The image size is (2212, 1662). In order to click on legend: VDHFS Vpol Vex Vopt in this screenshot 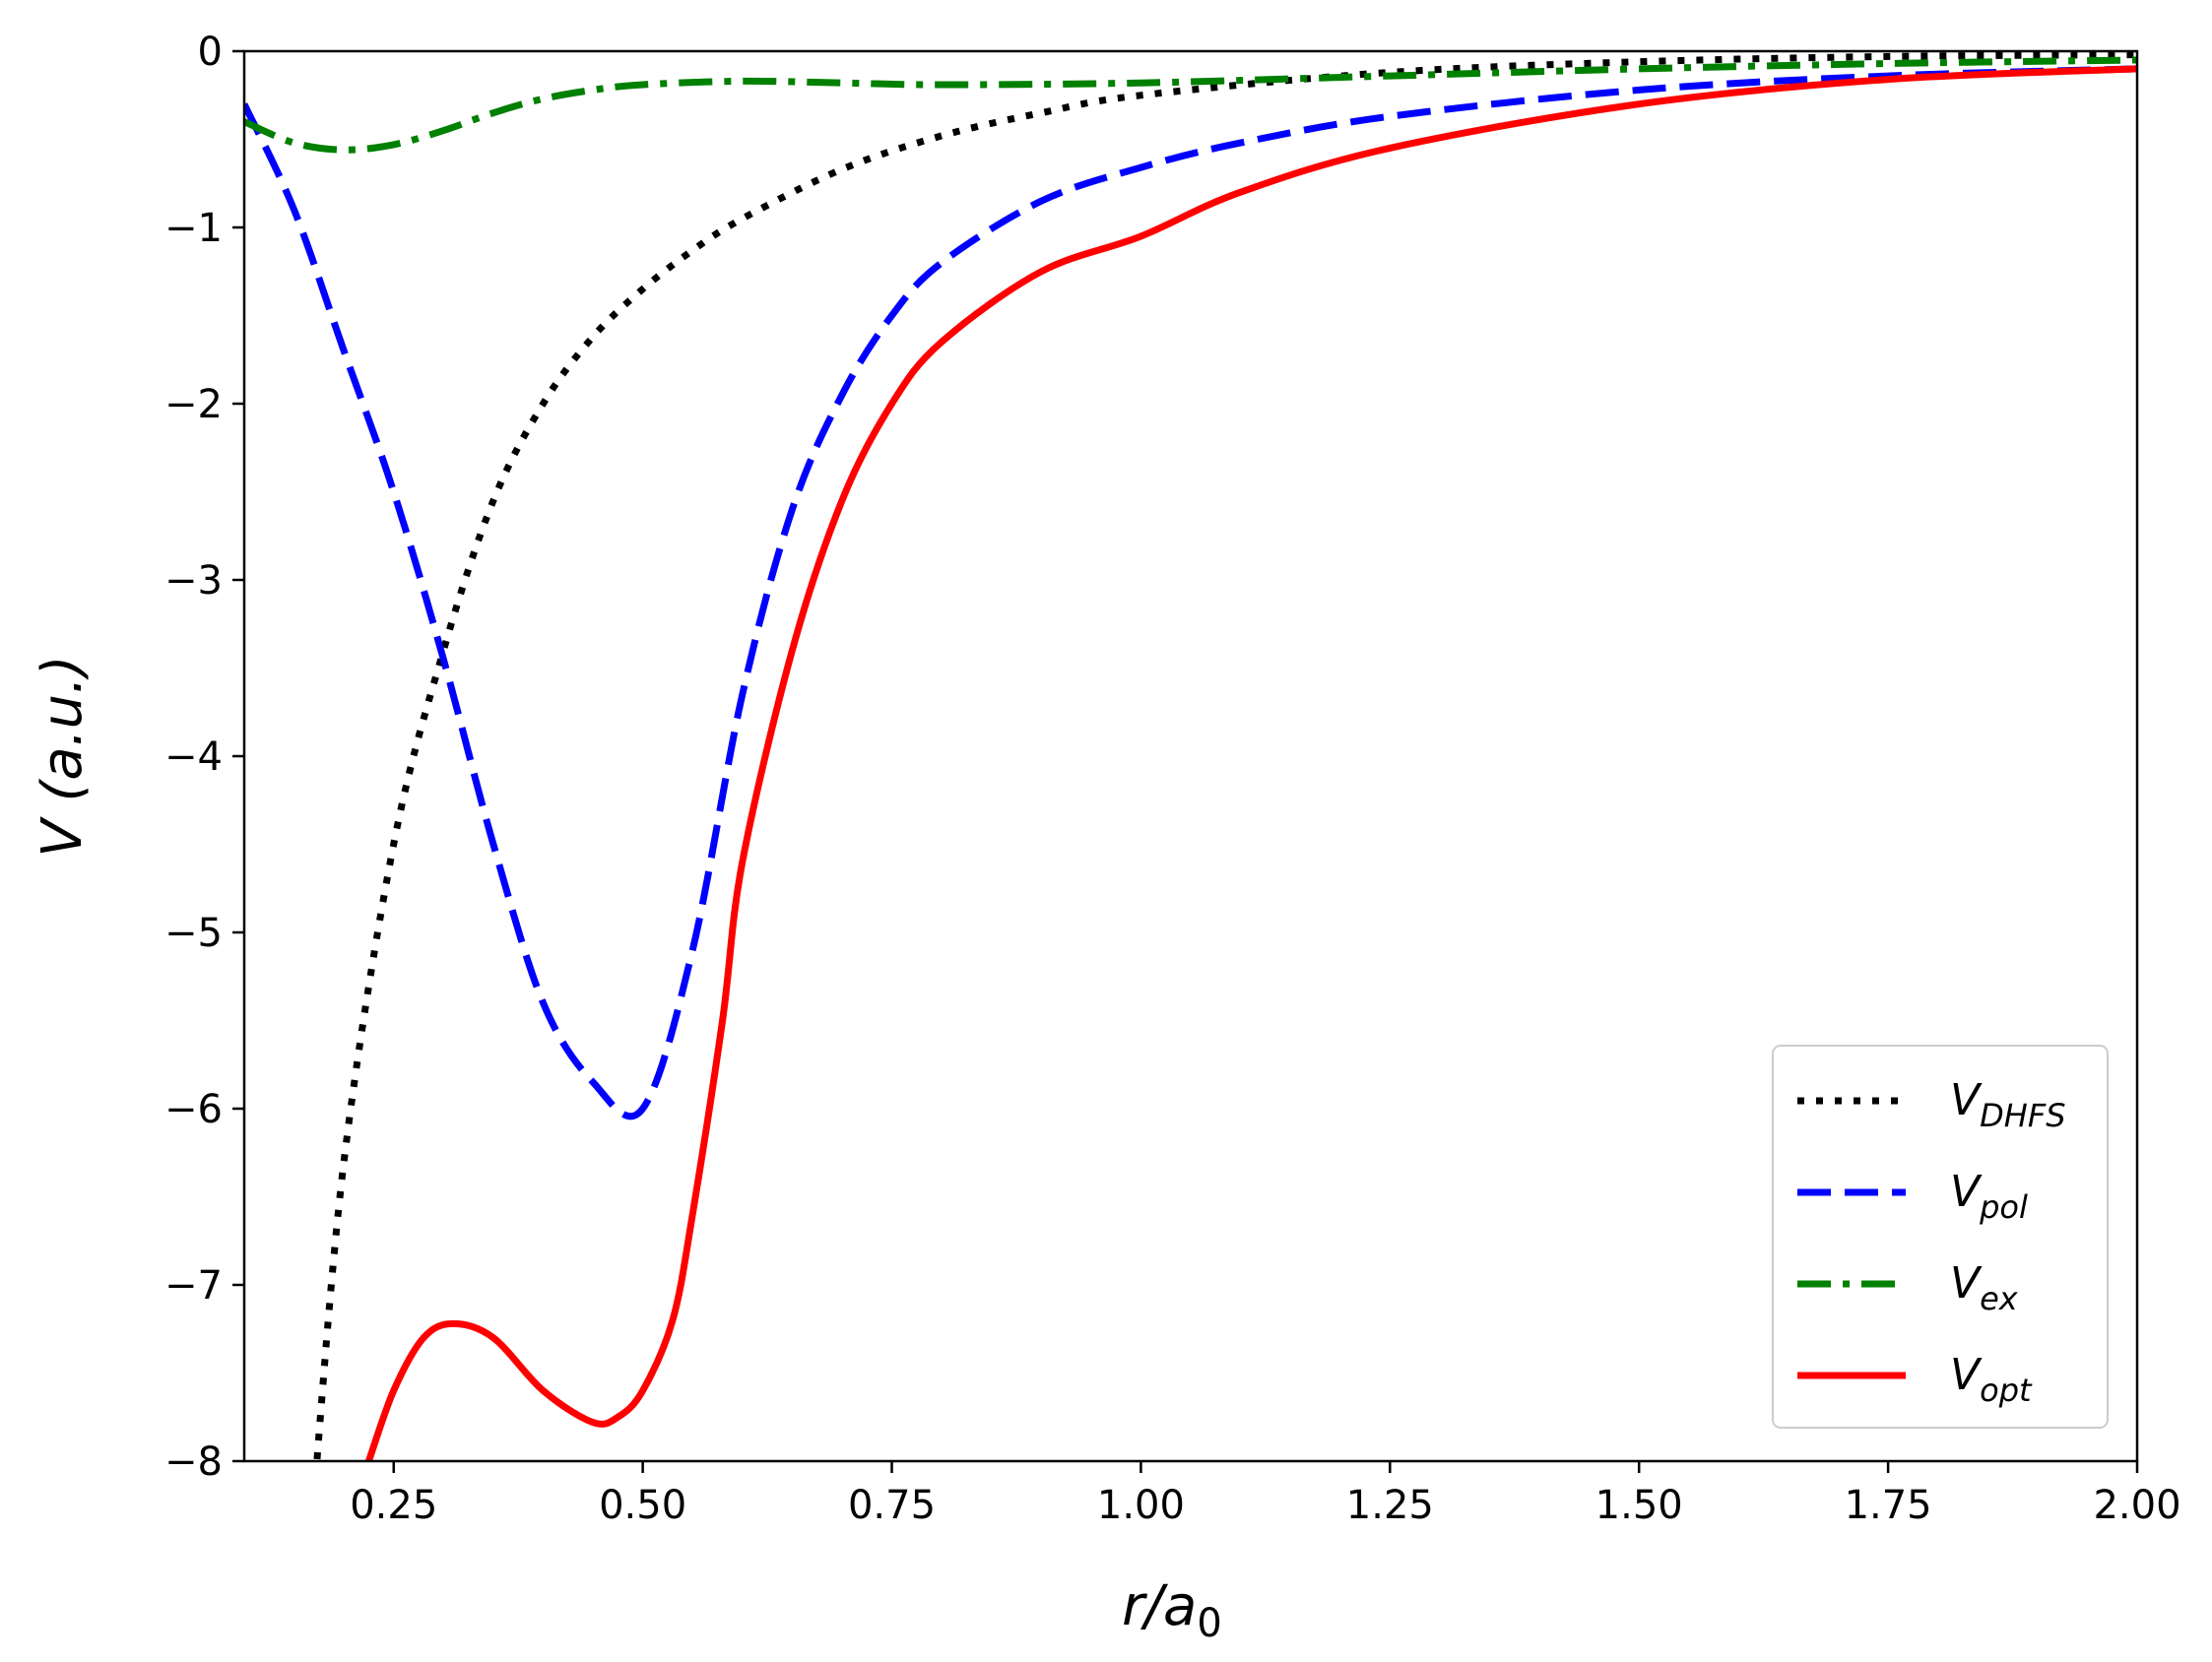, I will do `click(1940, 1237)`.